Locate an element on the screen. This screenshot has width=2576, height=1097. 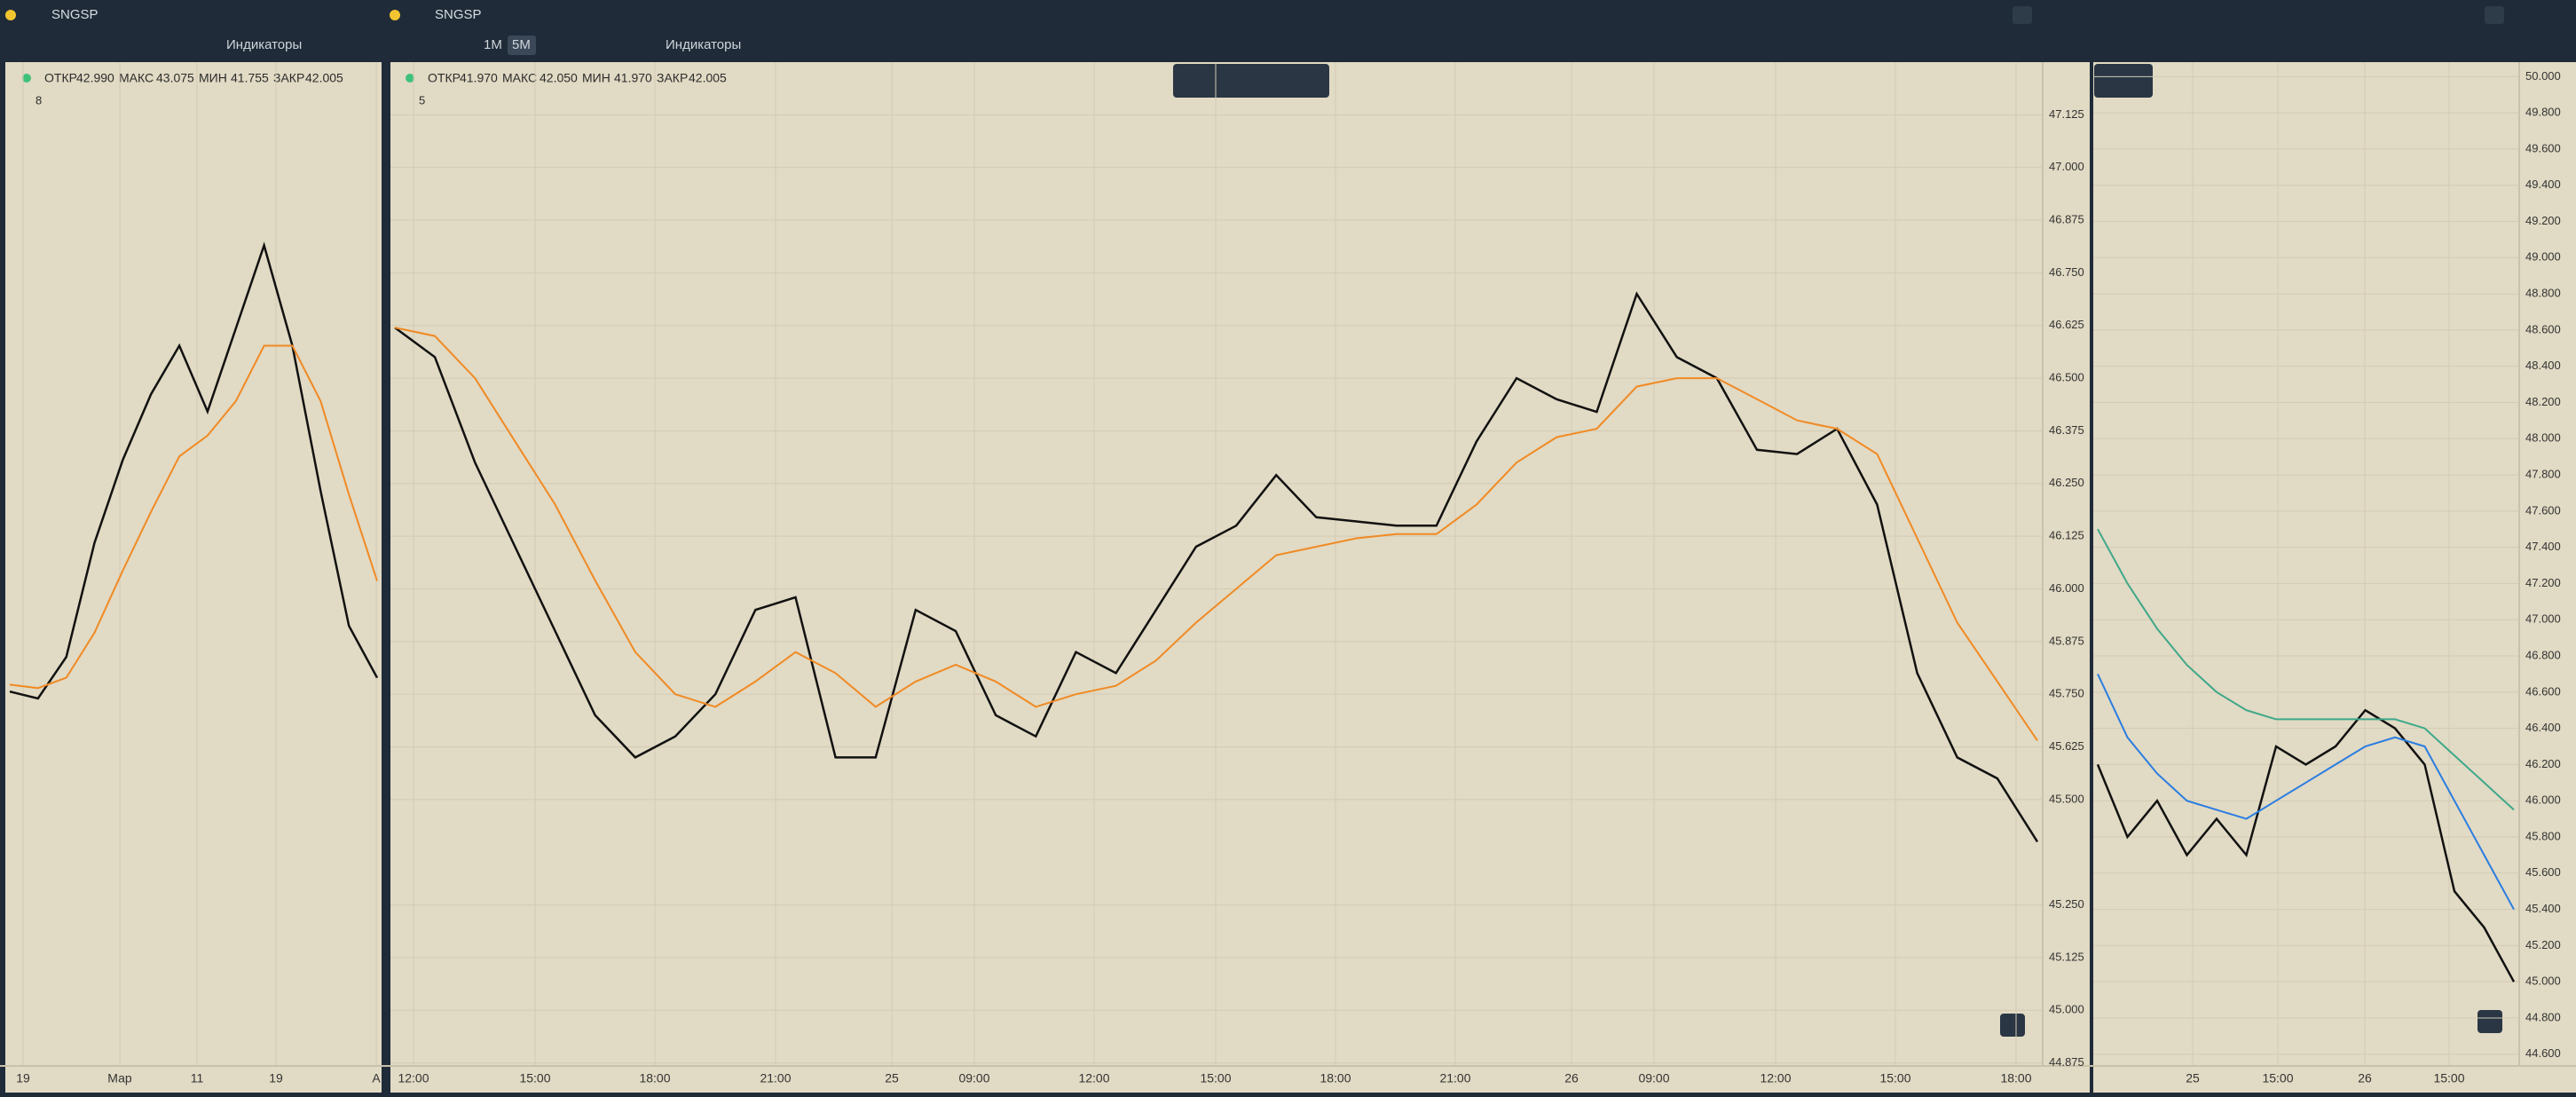
y-tick-label: 47.200 is located at coordinates (2543, 582).